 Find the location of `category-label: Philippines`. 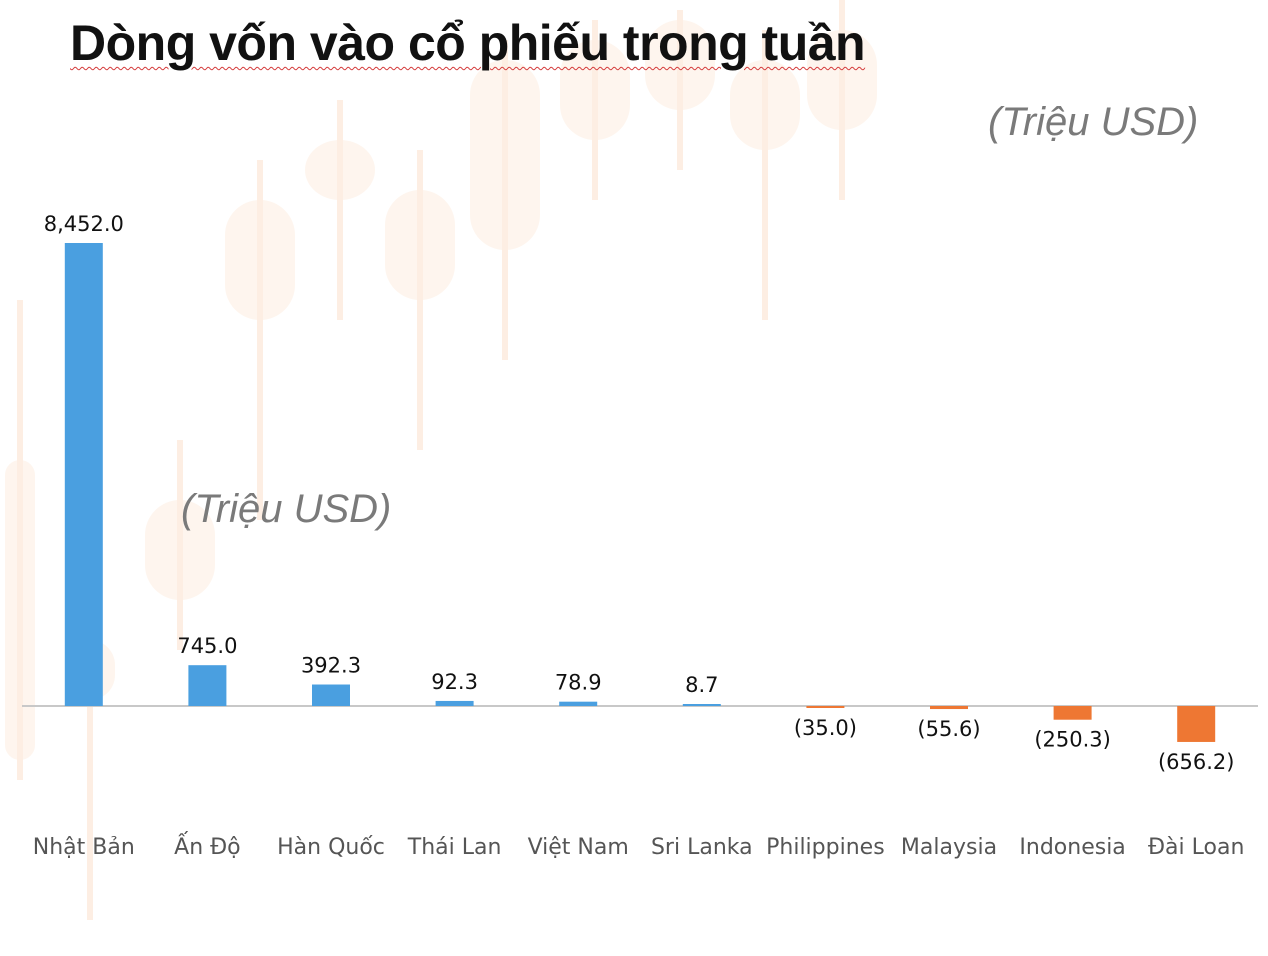

category-label: Philippines is located at coordinates (825, 847).